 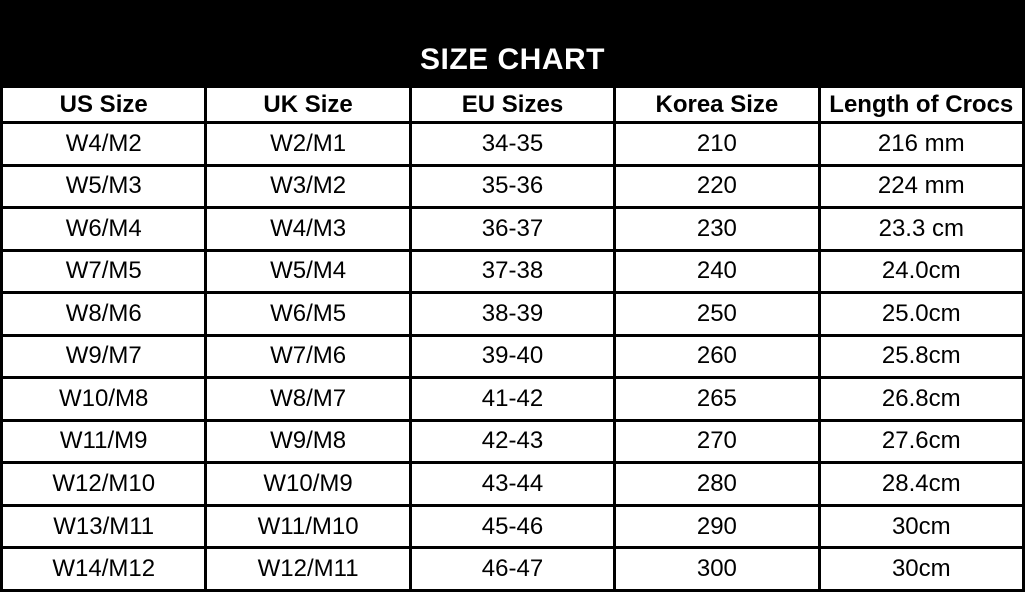 I want to click on table-cell: W7/M5, so click(x=104, y=271).